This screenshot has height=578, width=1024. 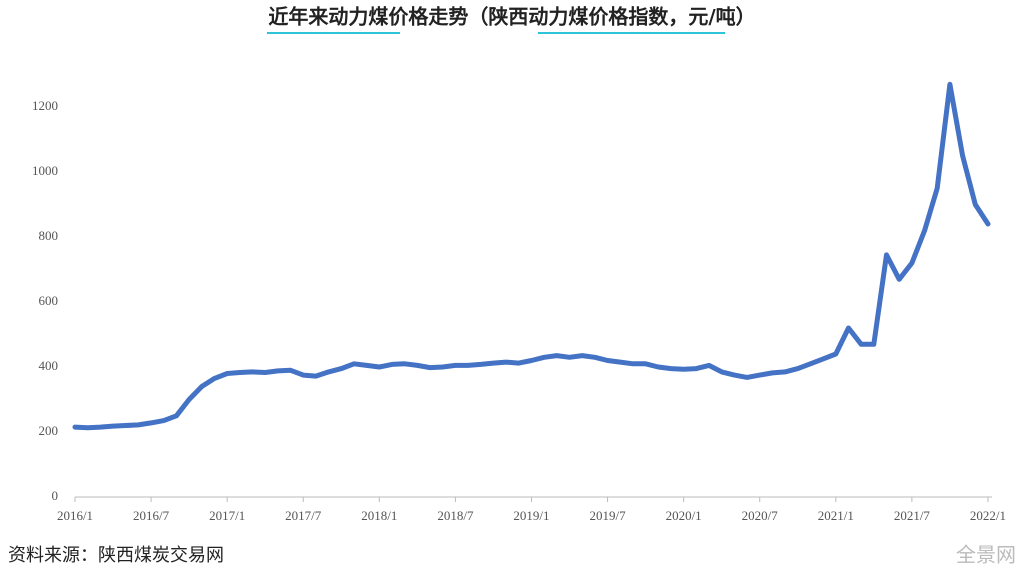 What do you see at coordinates (511, 17) in the screenshot?
I see `chart-title: 近年来动力煤价格走势（陕西动力煤价格指数，元/吨）` at bounding box center [511, 17].